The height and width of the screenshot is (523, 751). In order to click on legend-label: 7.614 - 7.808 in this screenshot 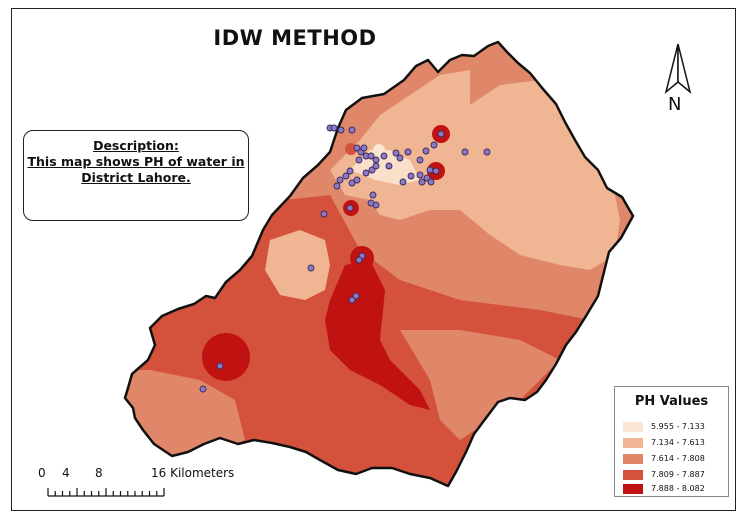, I will do `click(678, 458)`.